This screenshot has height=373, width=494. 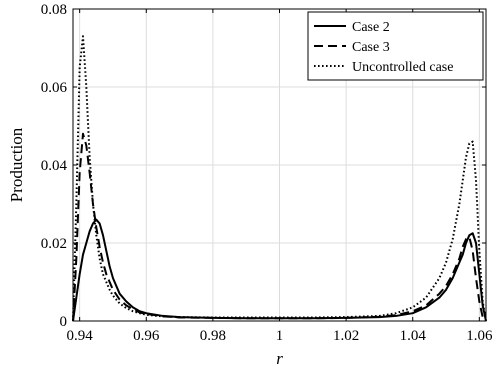 I want to click on y-tick-label: 0.04, so click(x=54, y=166).